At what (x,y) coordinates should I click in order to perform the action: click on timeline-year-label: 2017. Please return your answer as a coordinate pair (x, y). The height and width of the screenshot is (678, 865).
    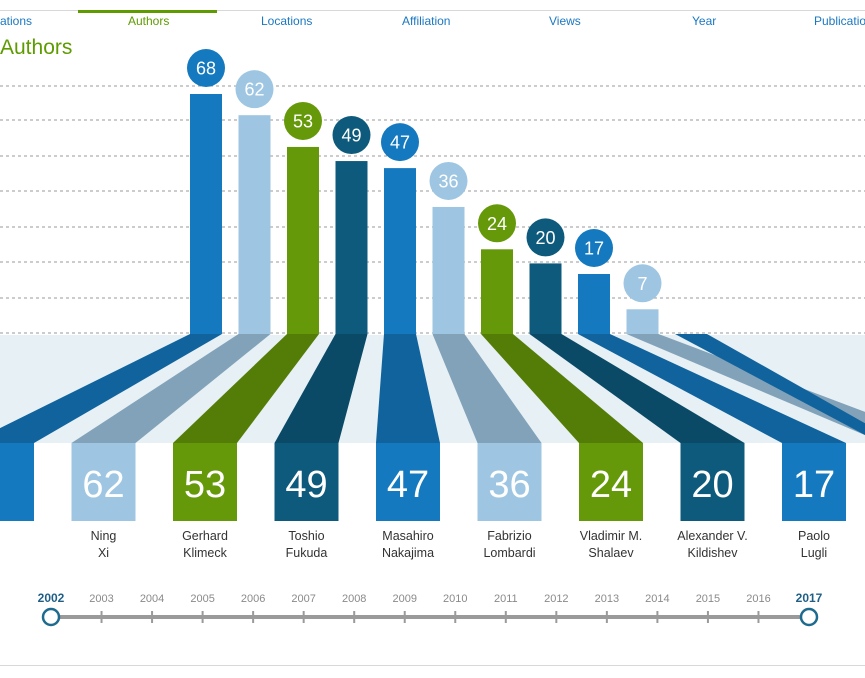
    Looking at the image, I should click on (809, 598).